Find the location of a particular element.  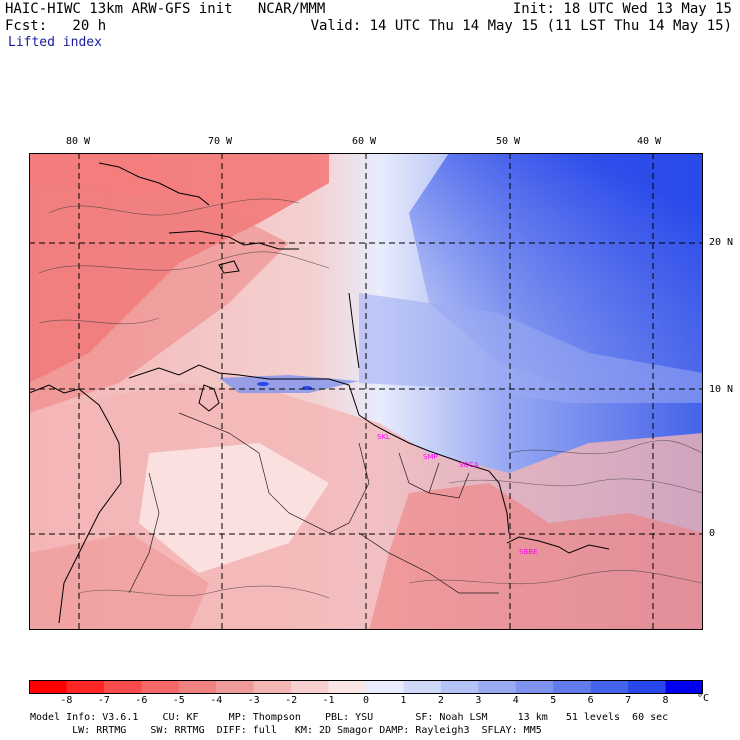

unstable-region-amazon is located at coordinates (536, 556).